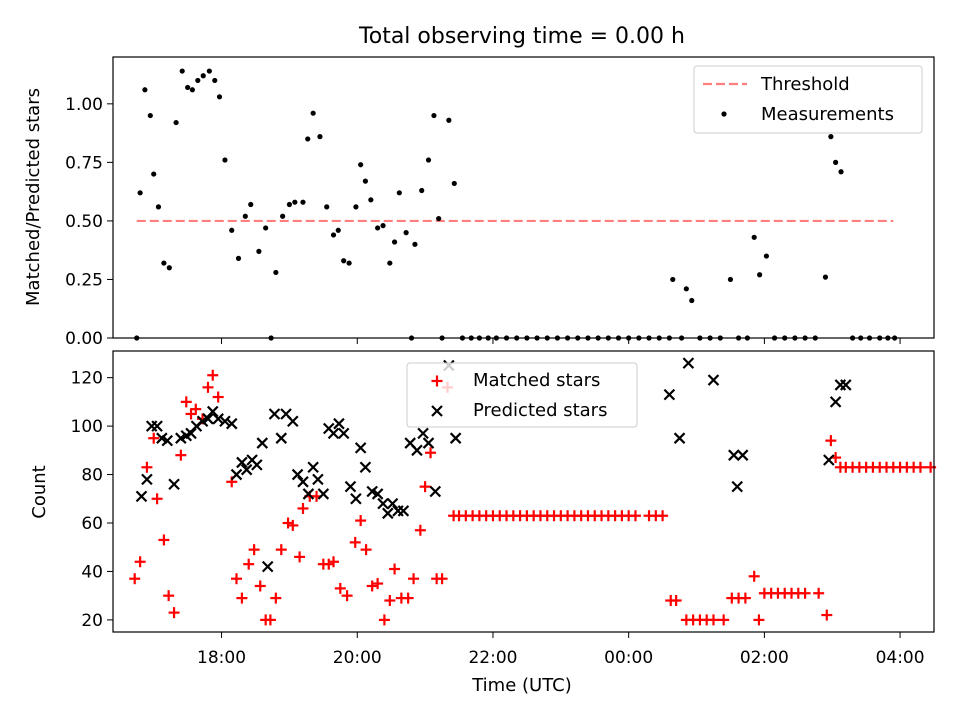 The image size is (960, 720). Describe the element at coordinates (561, 341) in the screenshot. I see `top-x-axis-ticks` at that location.